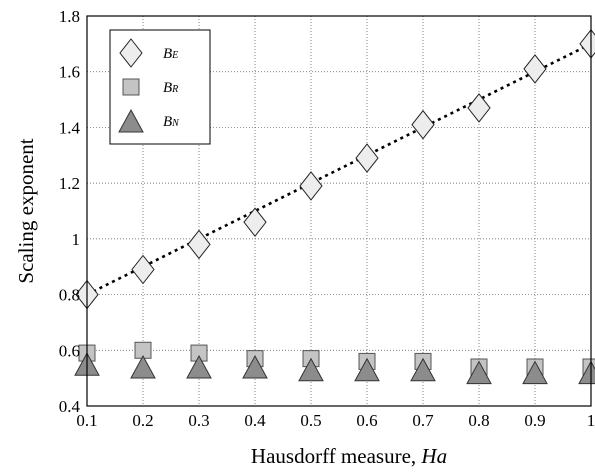  Describe the element at coordinates (433, 456) in the screenshot. I see `x-axis-title-variable: Ha` at that location.